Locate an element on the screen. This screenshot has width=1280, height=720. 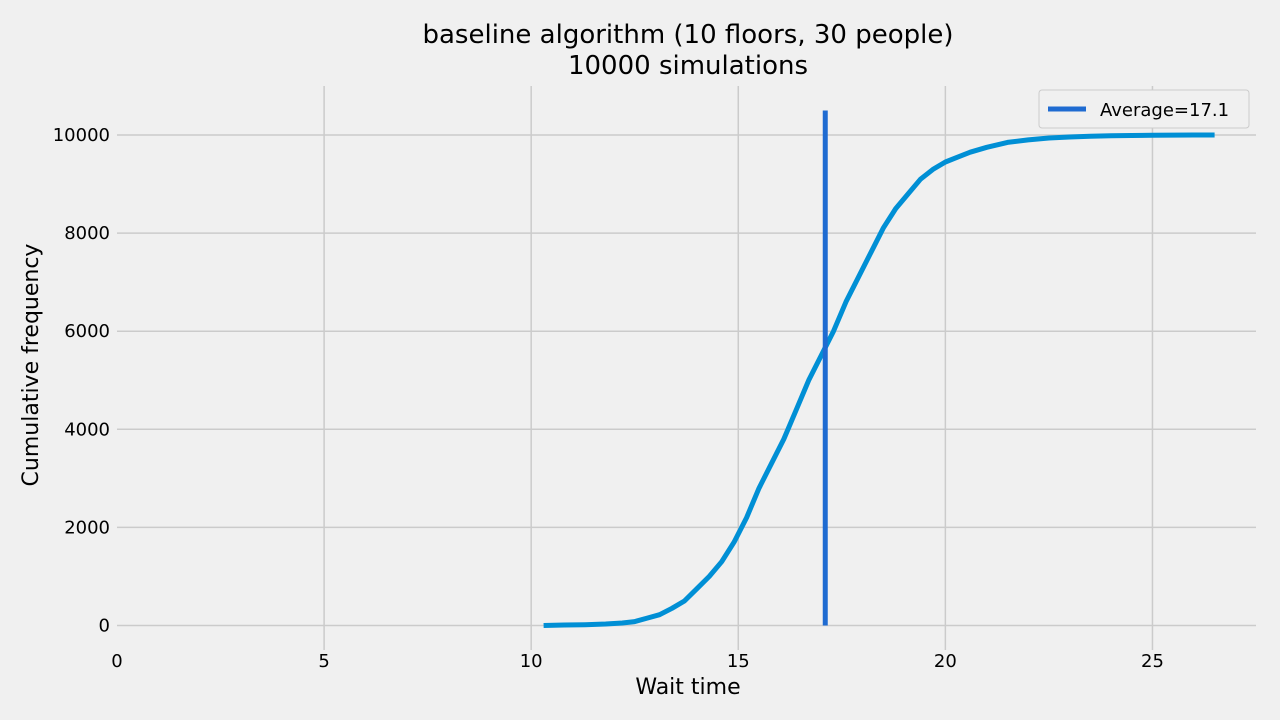
y-tick-label: 0 is located at coordinates (104, 625).